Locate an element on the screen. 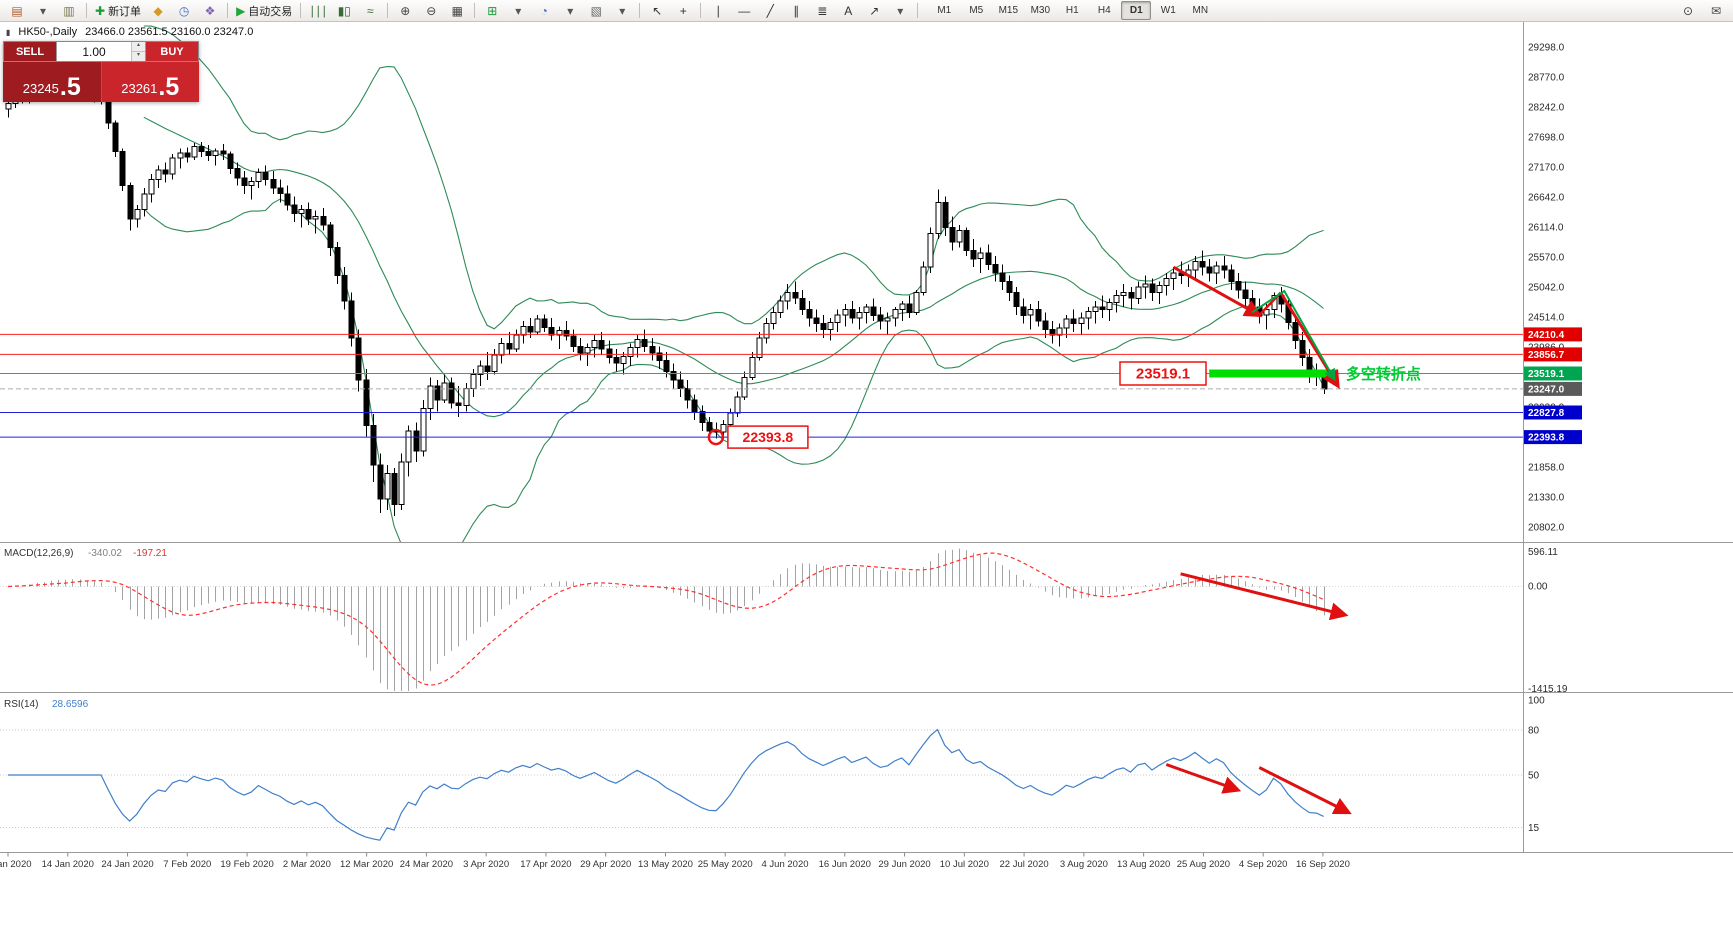  timeframe-m5: M5 is located at coordinates (976, 10).